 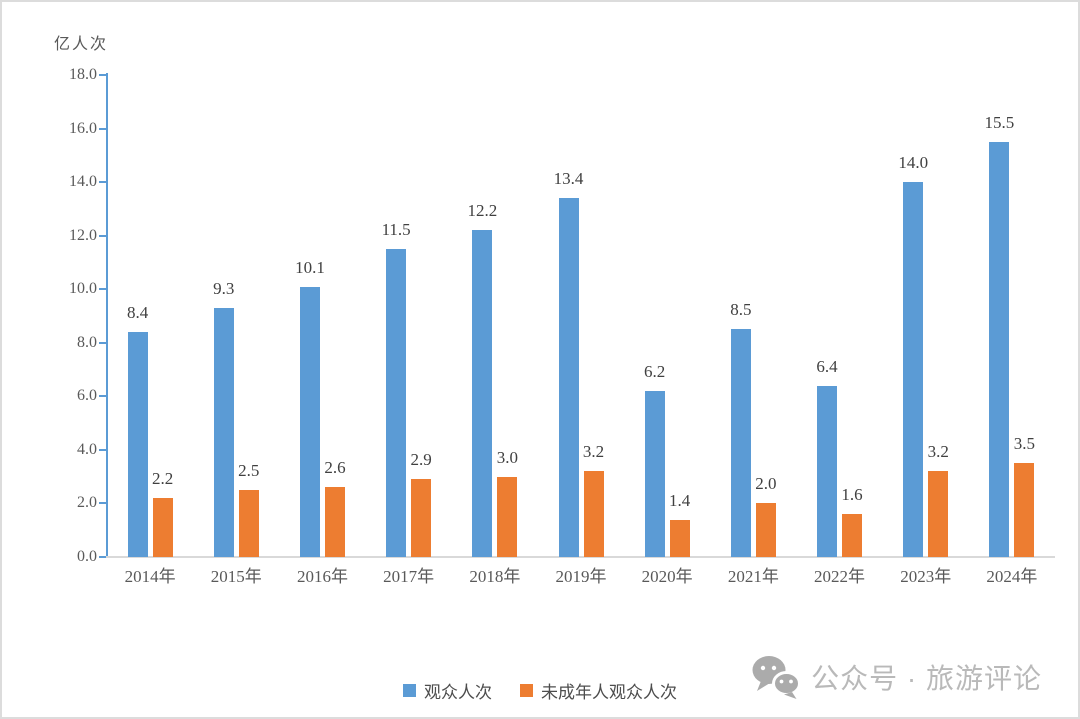 I want to click on x-axis-label-2016: 2016年, so click(x=322, y=576).